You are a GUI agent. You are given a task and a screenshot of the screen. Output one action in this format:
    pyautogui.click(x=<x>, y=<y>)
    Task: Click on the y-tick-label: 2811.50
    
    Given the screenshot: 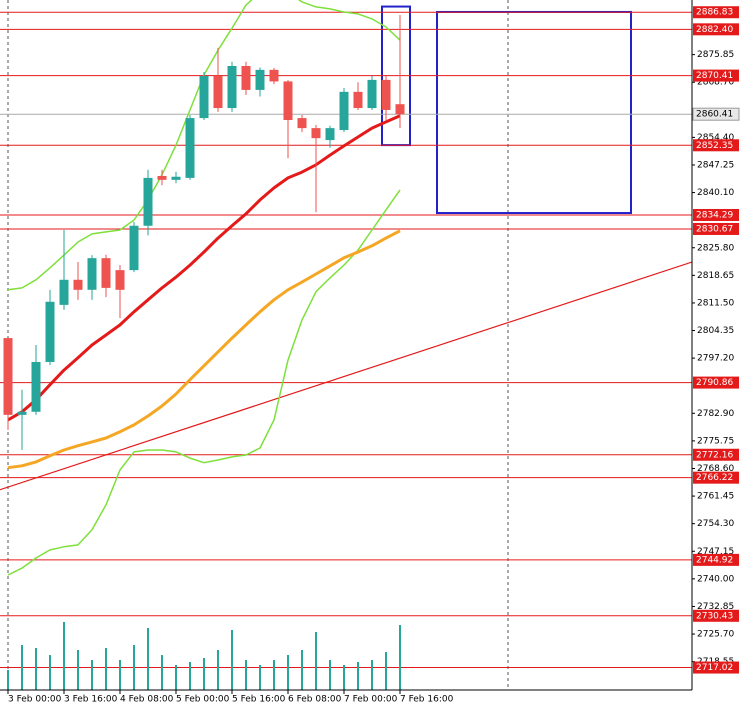 What is the action you would take?
    pyautogui.click(x=715, y=303)
    